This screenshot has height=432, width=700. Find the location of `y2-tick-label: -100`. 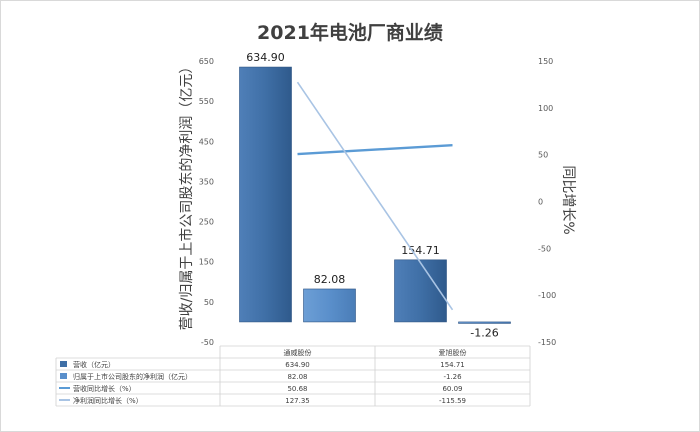

y2-tick-label: -100 is located at coordinates (547, 295).